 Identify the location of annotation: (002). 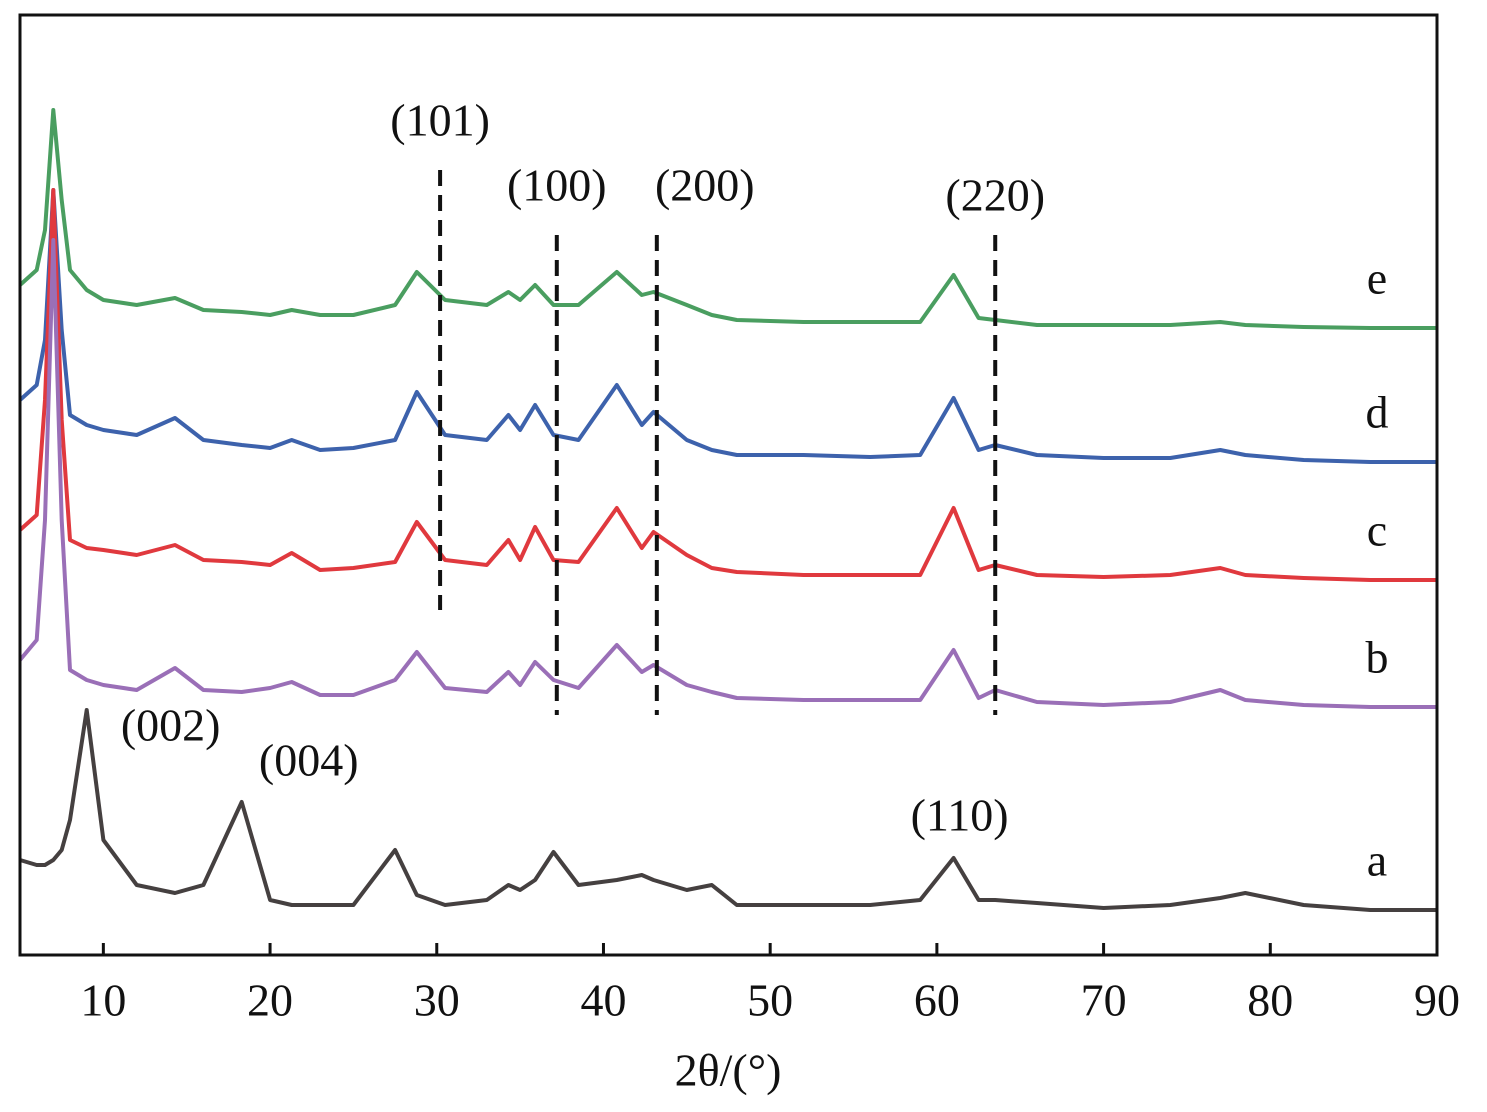
(171, 725).